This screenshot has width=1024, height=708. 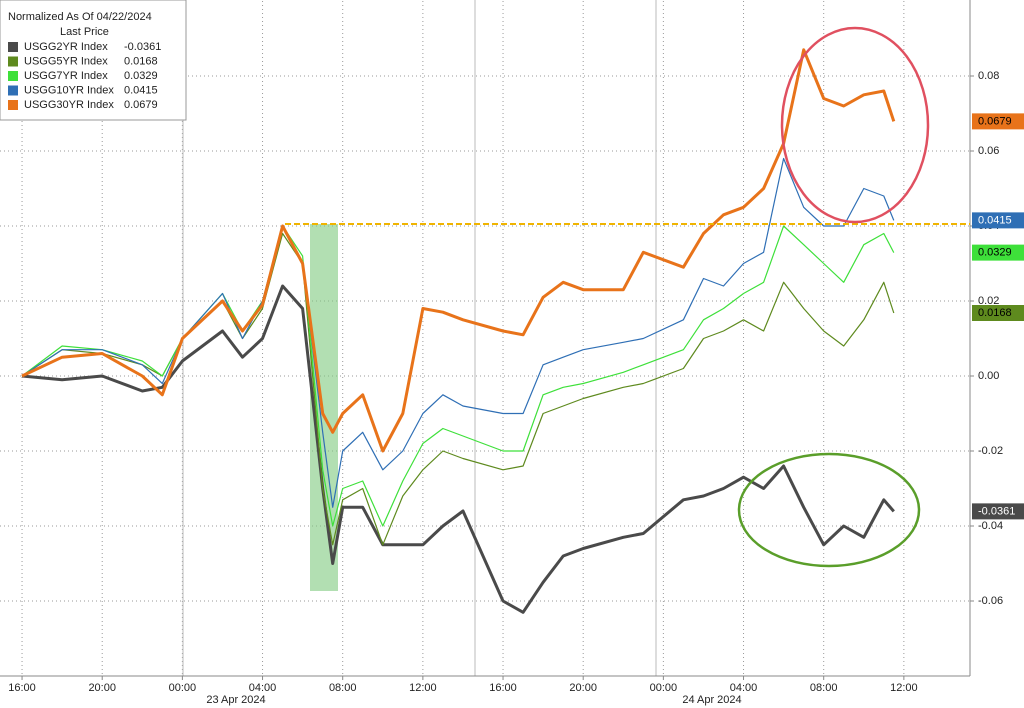 I want to click on legend-name: USGG7YR Index, so click(x=66, y=76).